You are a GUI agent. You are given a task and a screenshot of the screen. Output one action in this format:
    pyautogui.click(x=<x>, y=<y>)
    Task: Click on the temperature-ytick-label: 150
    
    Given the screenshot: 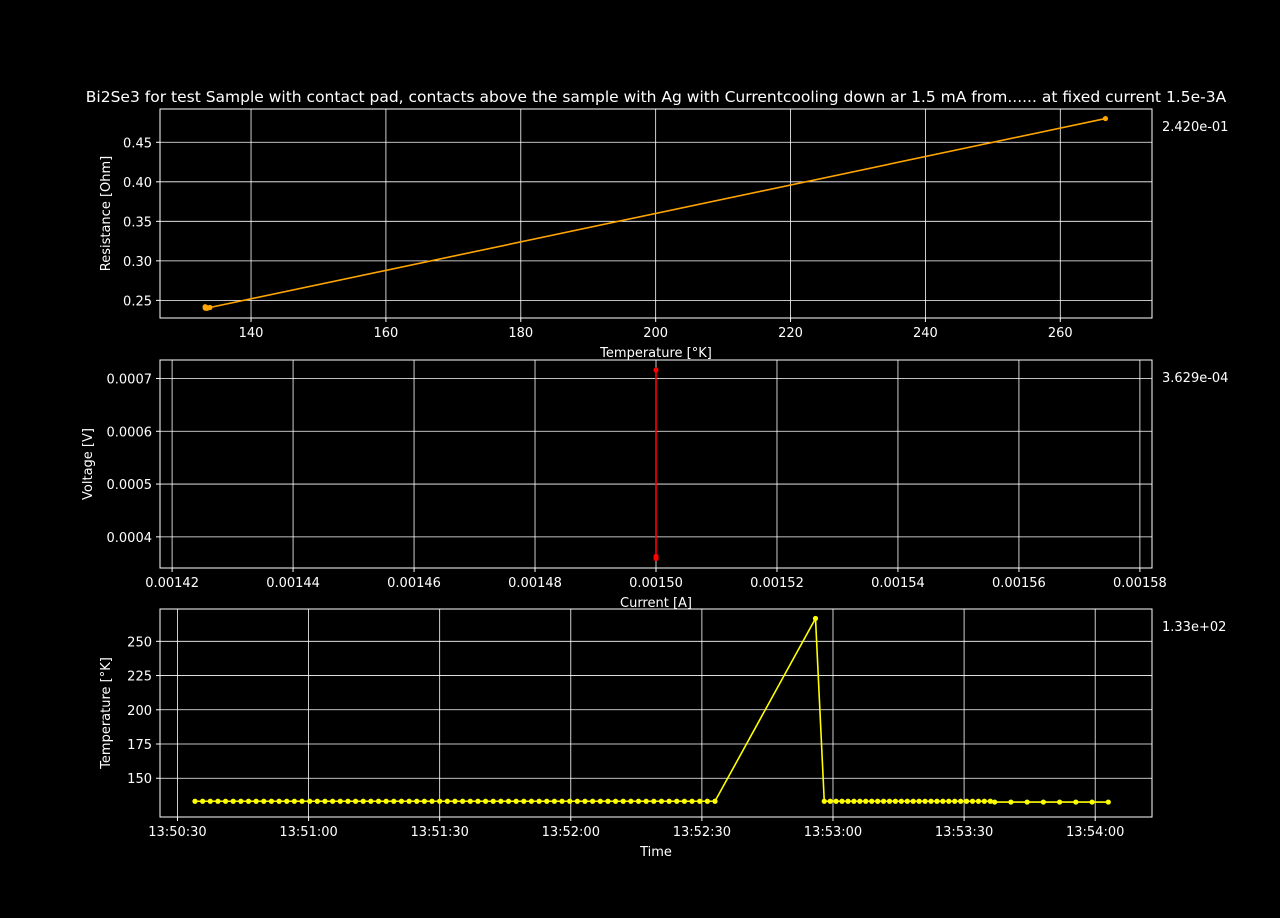 What is the action you would take?
    pyautogui.click(x=139, y=779)
    